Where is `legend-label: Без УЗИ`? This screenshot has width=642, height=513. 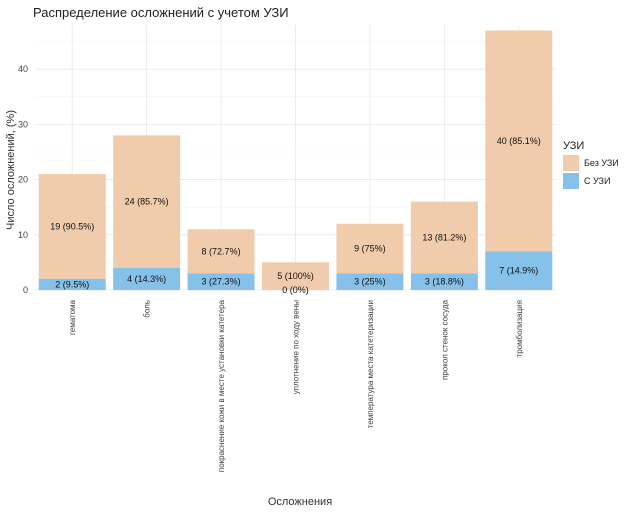
legend-label: Без УЗИ is located at coordinates (601, 163).